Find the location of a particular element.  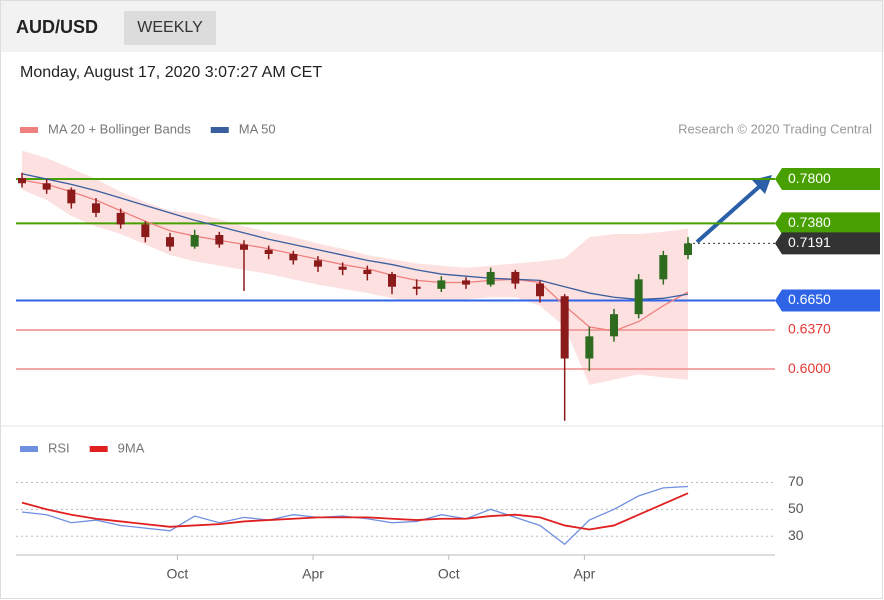

legend-label: MA 20 + Bollinger Bands is located at coordinates (119, 128).